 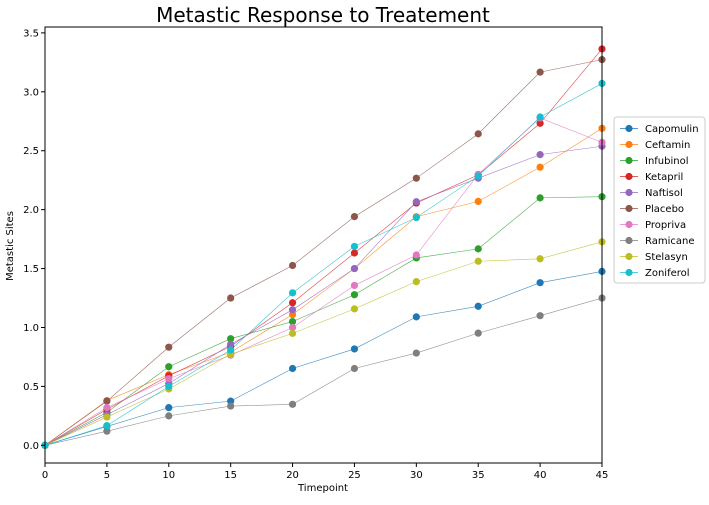 I want to click on y-tick-label: 1.0, so click(x=31, y=328).